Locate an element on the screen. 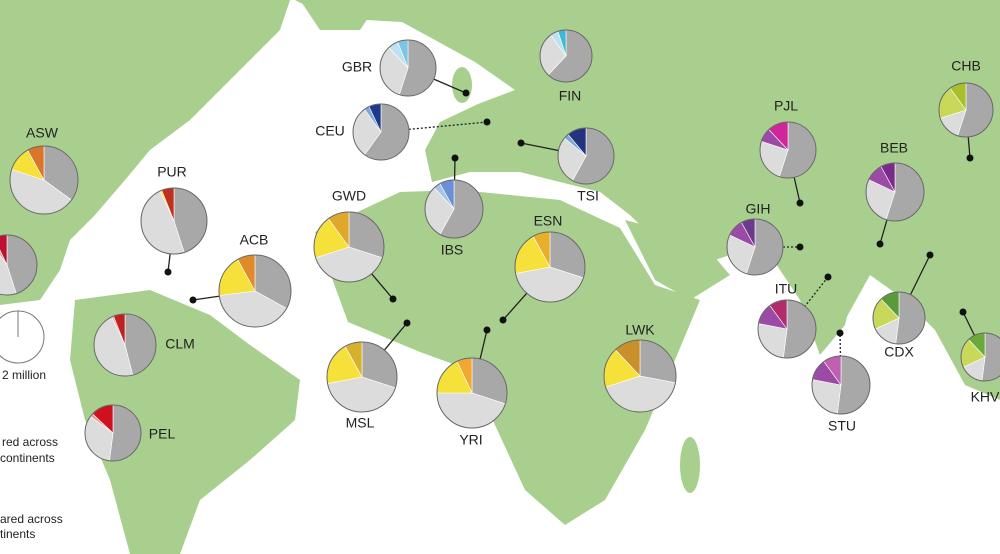 The width and height of the screenshot is (1000, 554). legend-text: red across is located at coordinates (30, 442).